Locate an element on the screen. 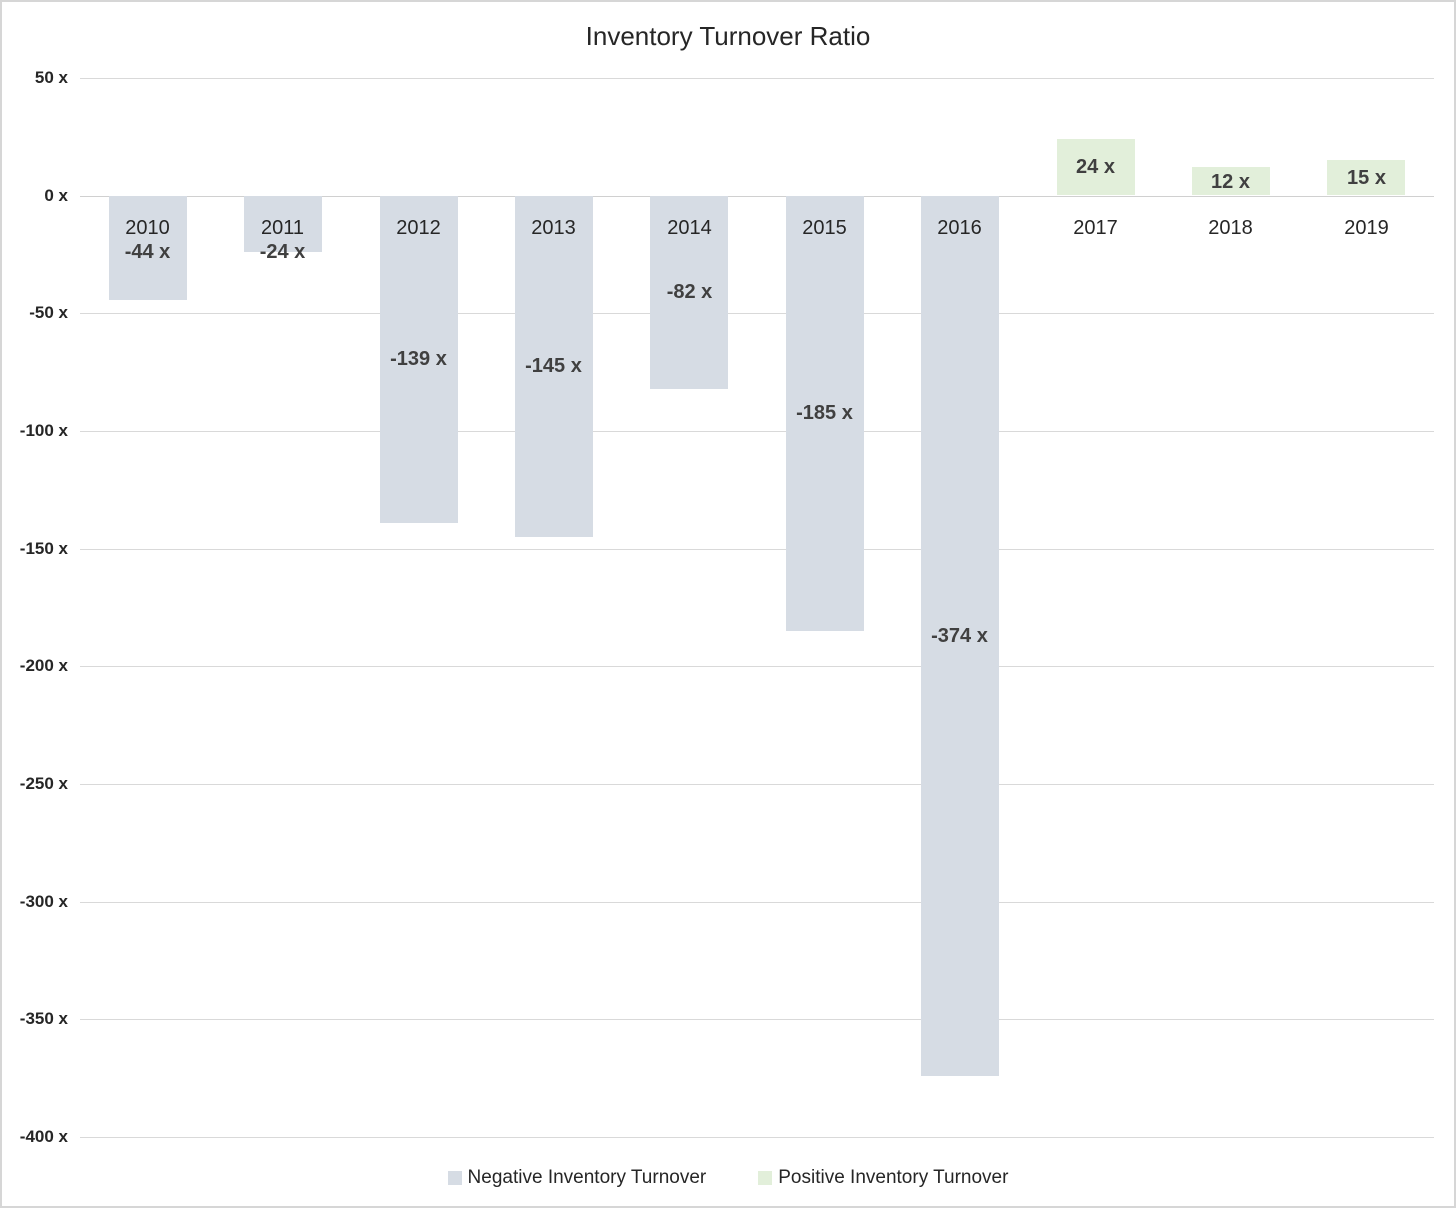  zero-axis-line is located at coordinates (757, 196).